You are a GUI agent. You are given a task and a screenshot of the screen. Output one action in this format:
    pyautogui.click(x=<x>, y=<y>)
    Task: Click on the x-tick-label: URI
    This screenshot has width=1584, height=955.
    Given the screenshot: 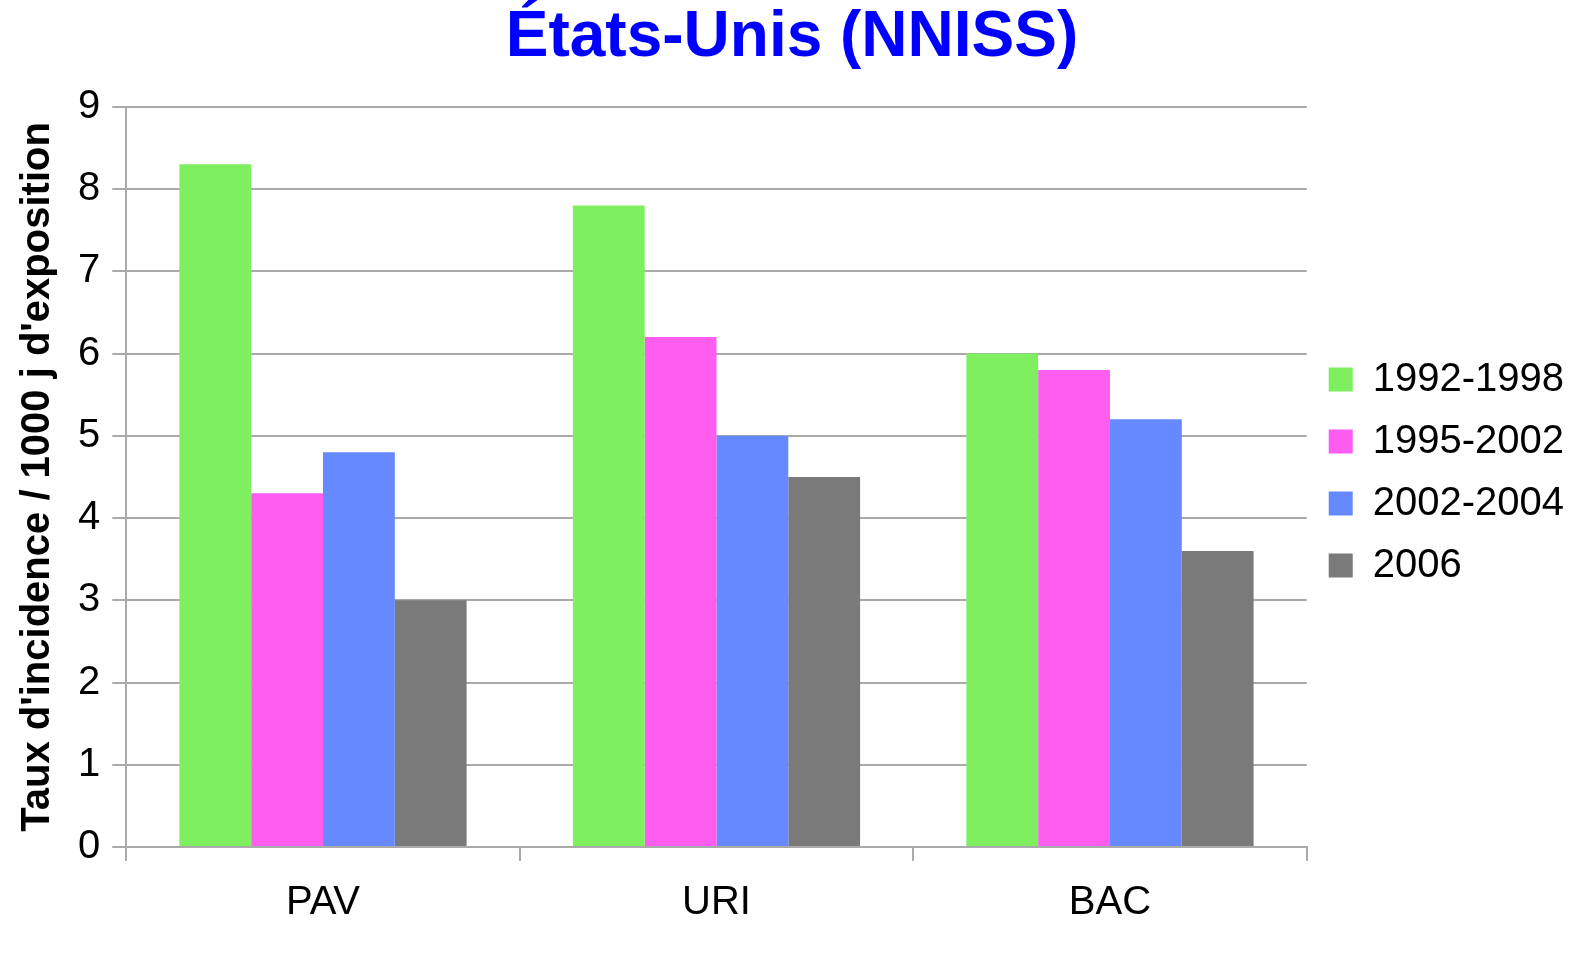 What is the action you would take?
    pyautogui.click(x=716, y=900)
    